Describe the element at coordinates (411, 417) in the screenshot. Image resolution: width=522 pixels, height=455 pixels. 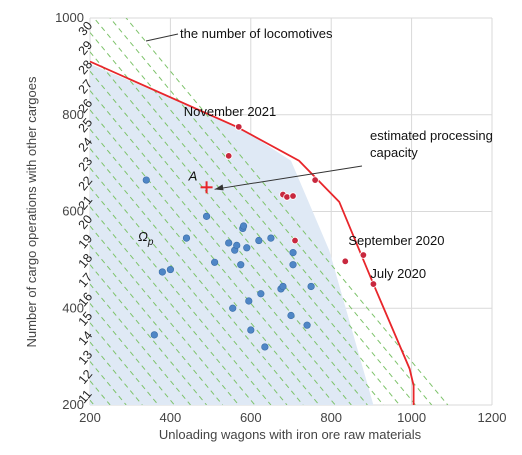
I see `x-tick-label: 1000` at that location.